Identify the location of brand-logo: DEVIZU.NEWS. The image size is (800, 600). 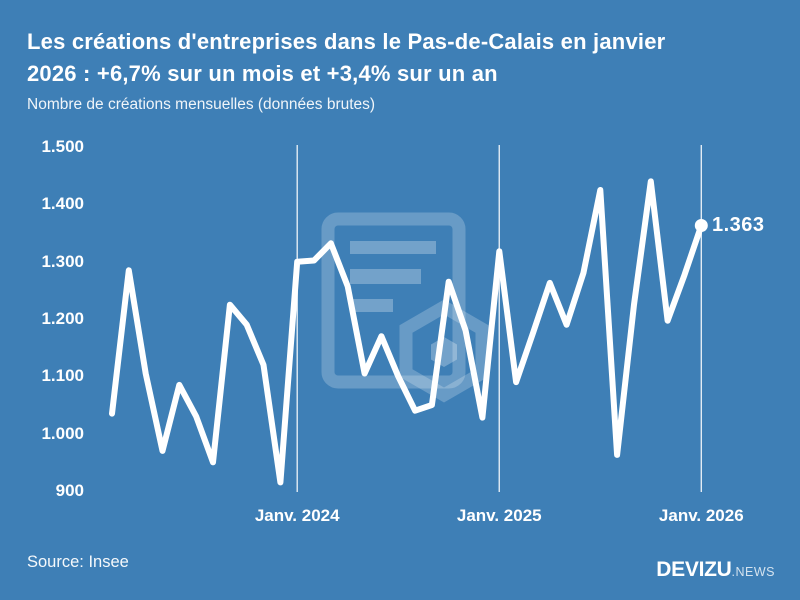
(715, 570).